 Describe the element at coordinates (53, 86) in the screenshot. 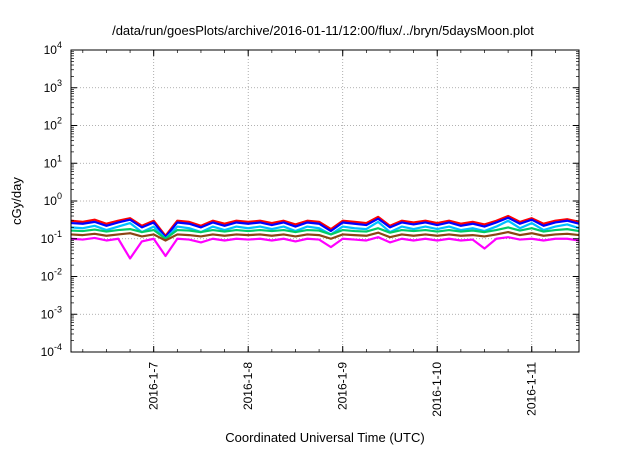

I see `y-tick-label: 10³` at that location.